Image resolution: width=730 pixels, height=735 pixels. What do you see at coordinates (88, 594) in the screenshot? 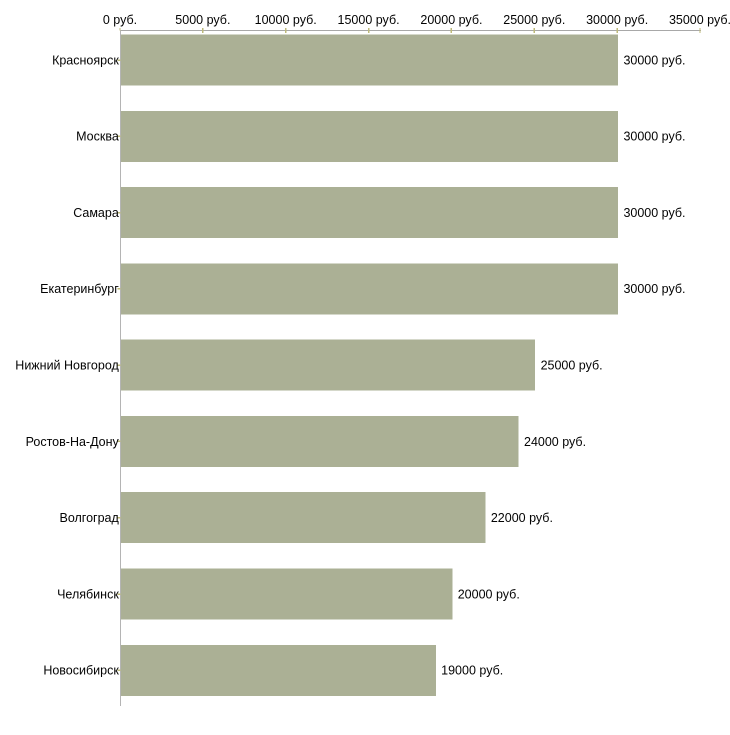
I see `svg-text: Челябинск` at bounding box center [88, 594].